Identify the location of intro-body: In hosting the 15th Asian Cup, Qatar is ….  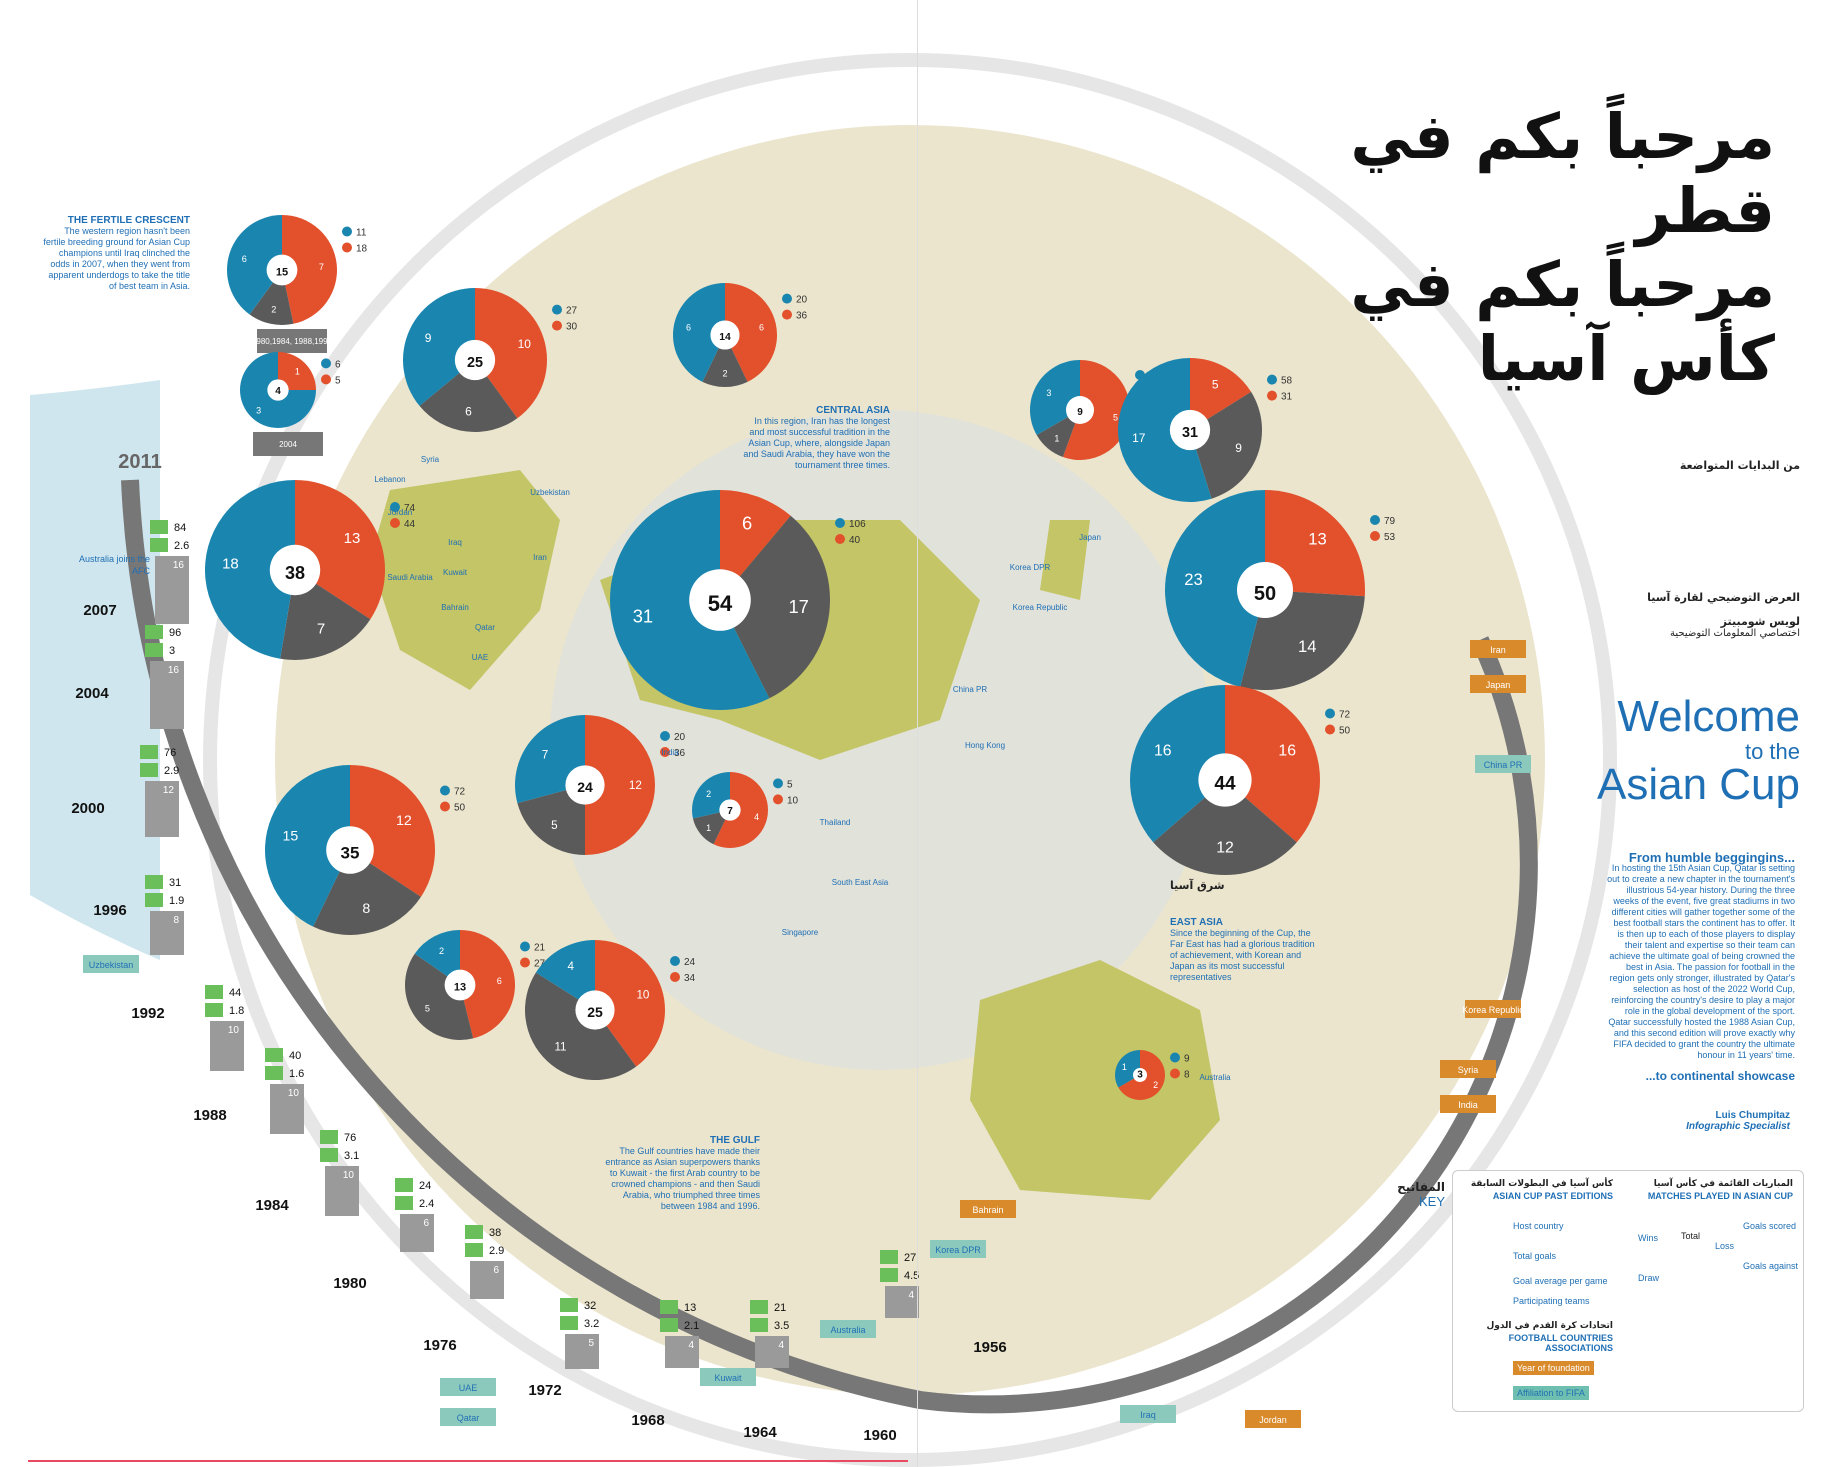
(1701, 961).